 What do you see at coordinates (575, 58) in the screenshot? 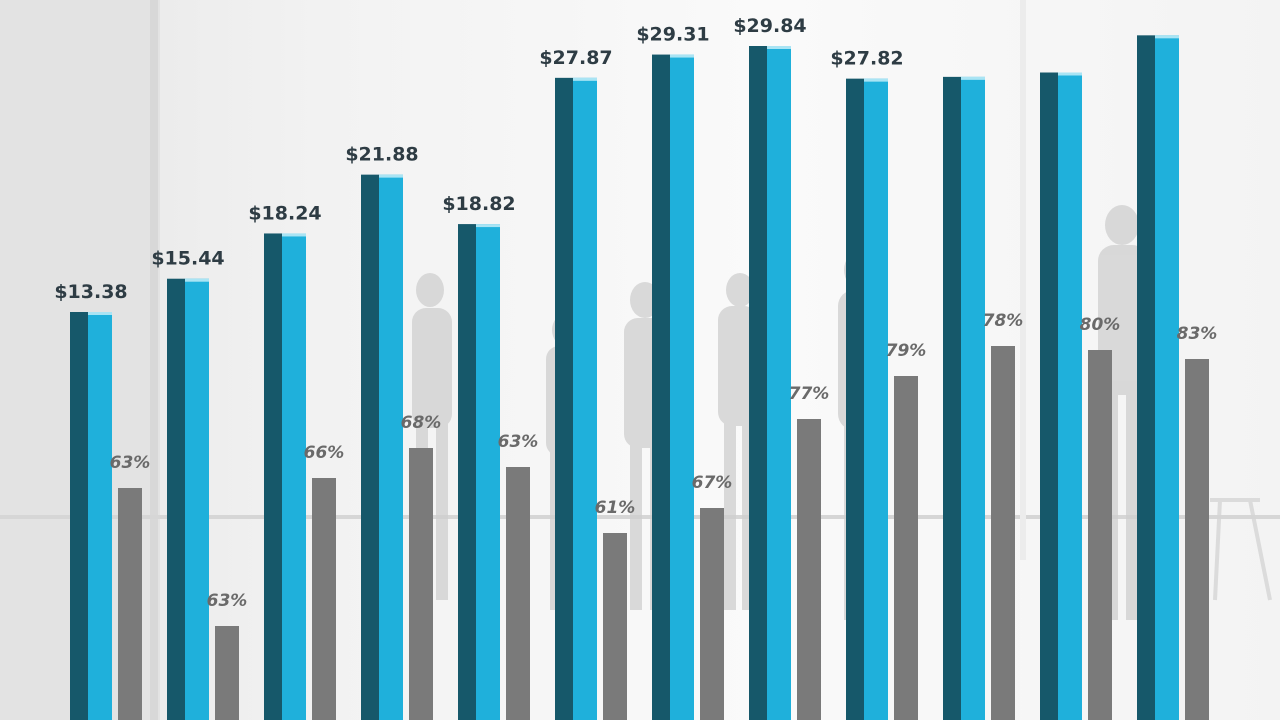
I see `primary-value-label: $27.87` at bounding box center [575, 58].